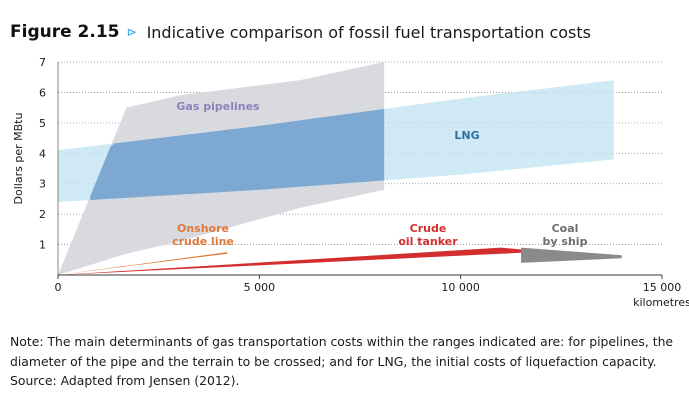 The height and width of the screenshot is (400, 689). What do you see at coordinates (42, 123) in the screenshot?
I see `y-tick-label: 5` at bounding box center [42, 123].